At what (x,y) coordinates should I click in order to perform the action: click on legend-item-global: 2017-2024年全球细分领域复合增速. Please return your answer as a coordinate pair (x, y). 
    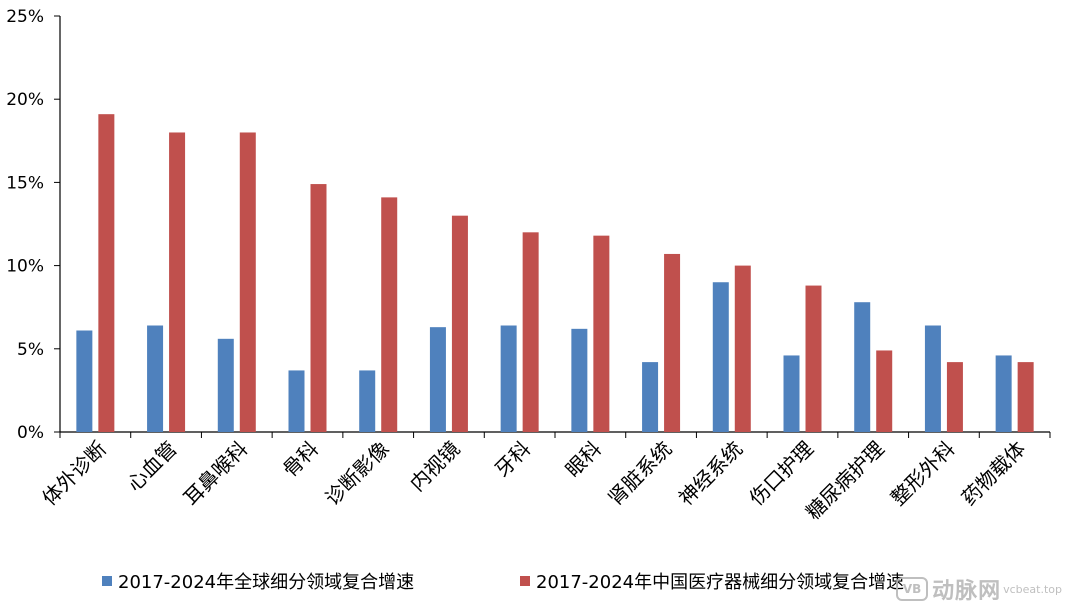
    Looking at the image, I should click on (258, 581).